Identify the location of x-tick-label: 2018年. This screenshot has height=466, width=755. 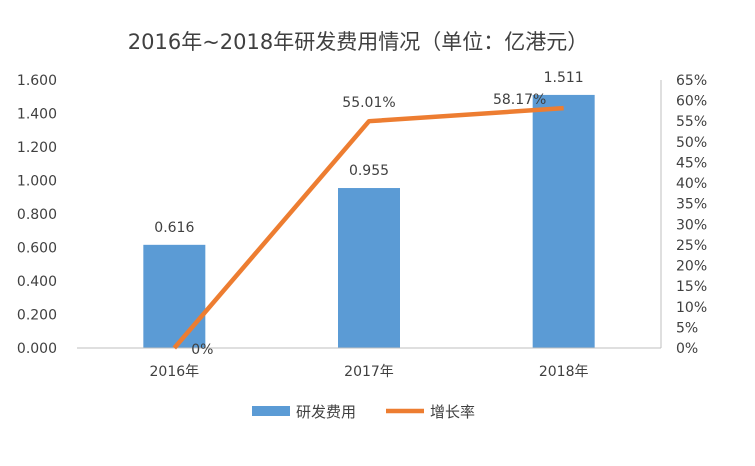
(564, 372).